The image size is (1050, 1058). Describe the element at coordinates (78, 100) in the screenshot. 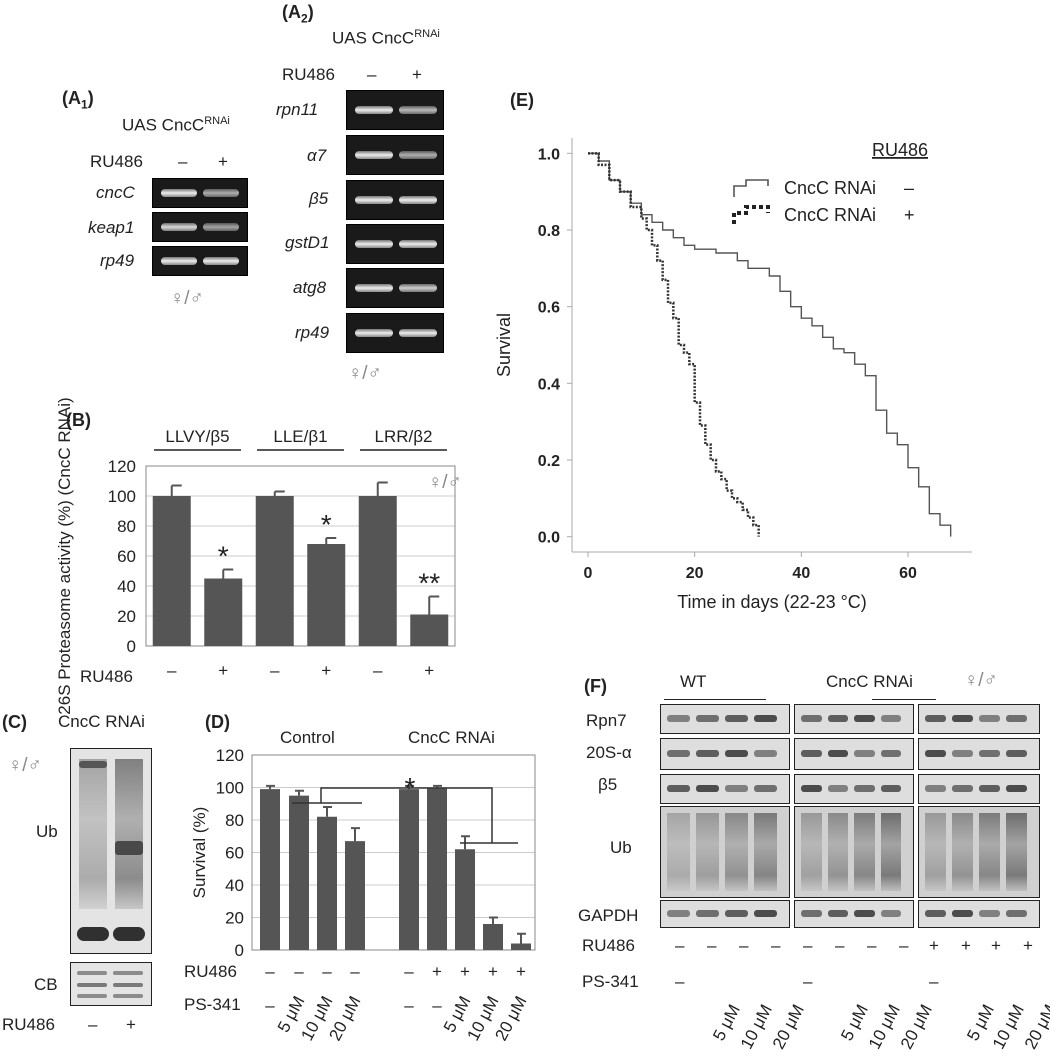

I see `panel-a1-label: (A1)` at that location.